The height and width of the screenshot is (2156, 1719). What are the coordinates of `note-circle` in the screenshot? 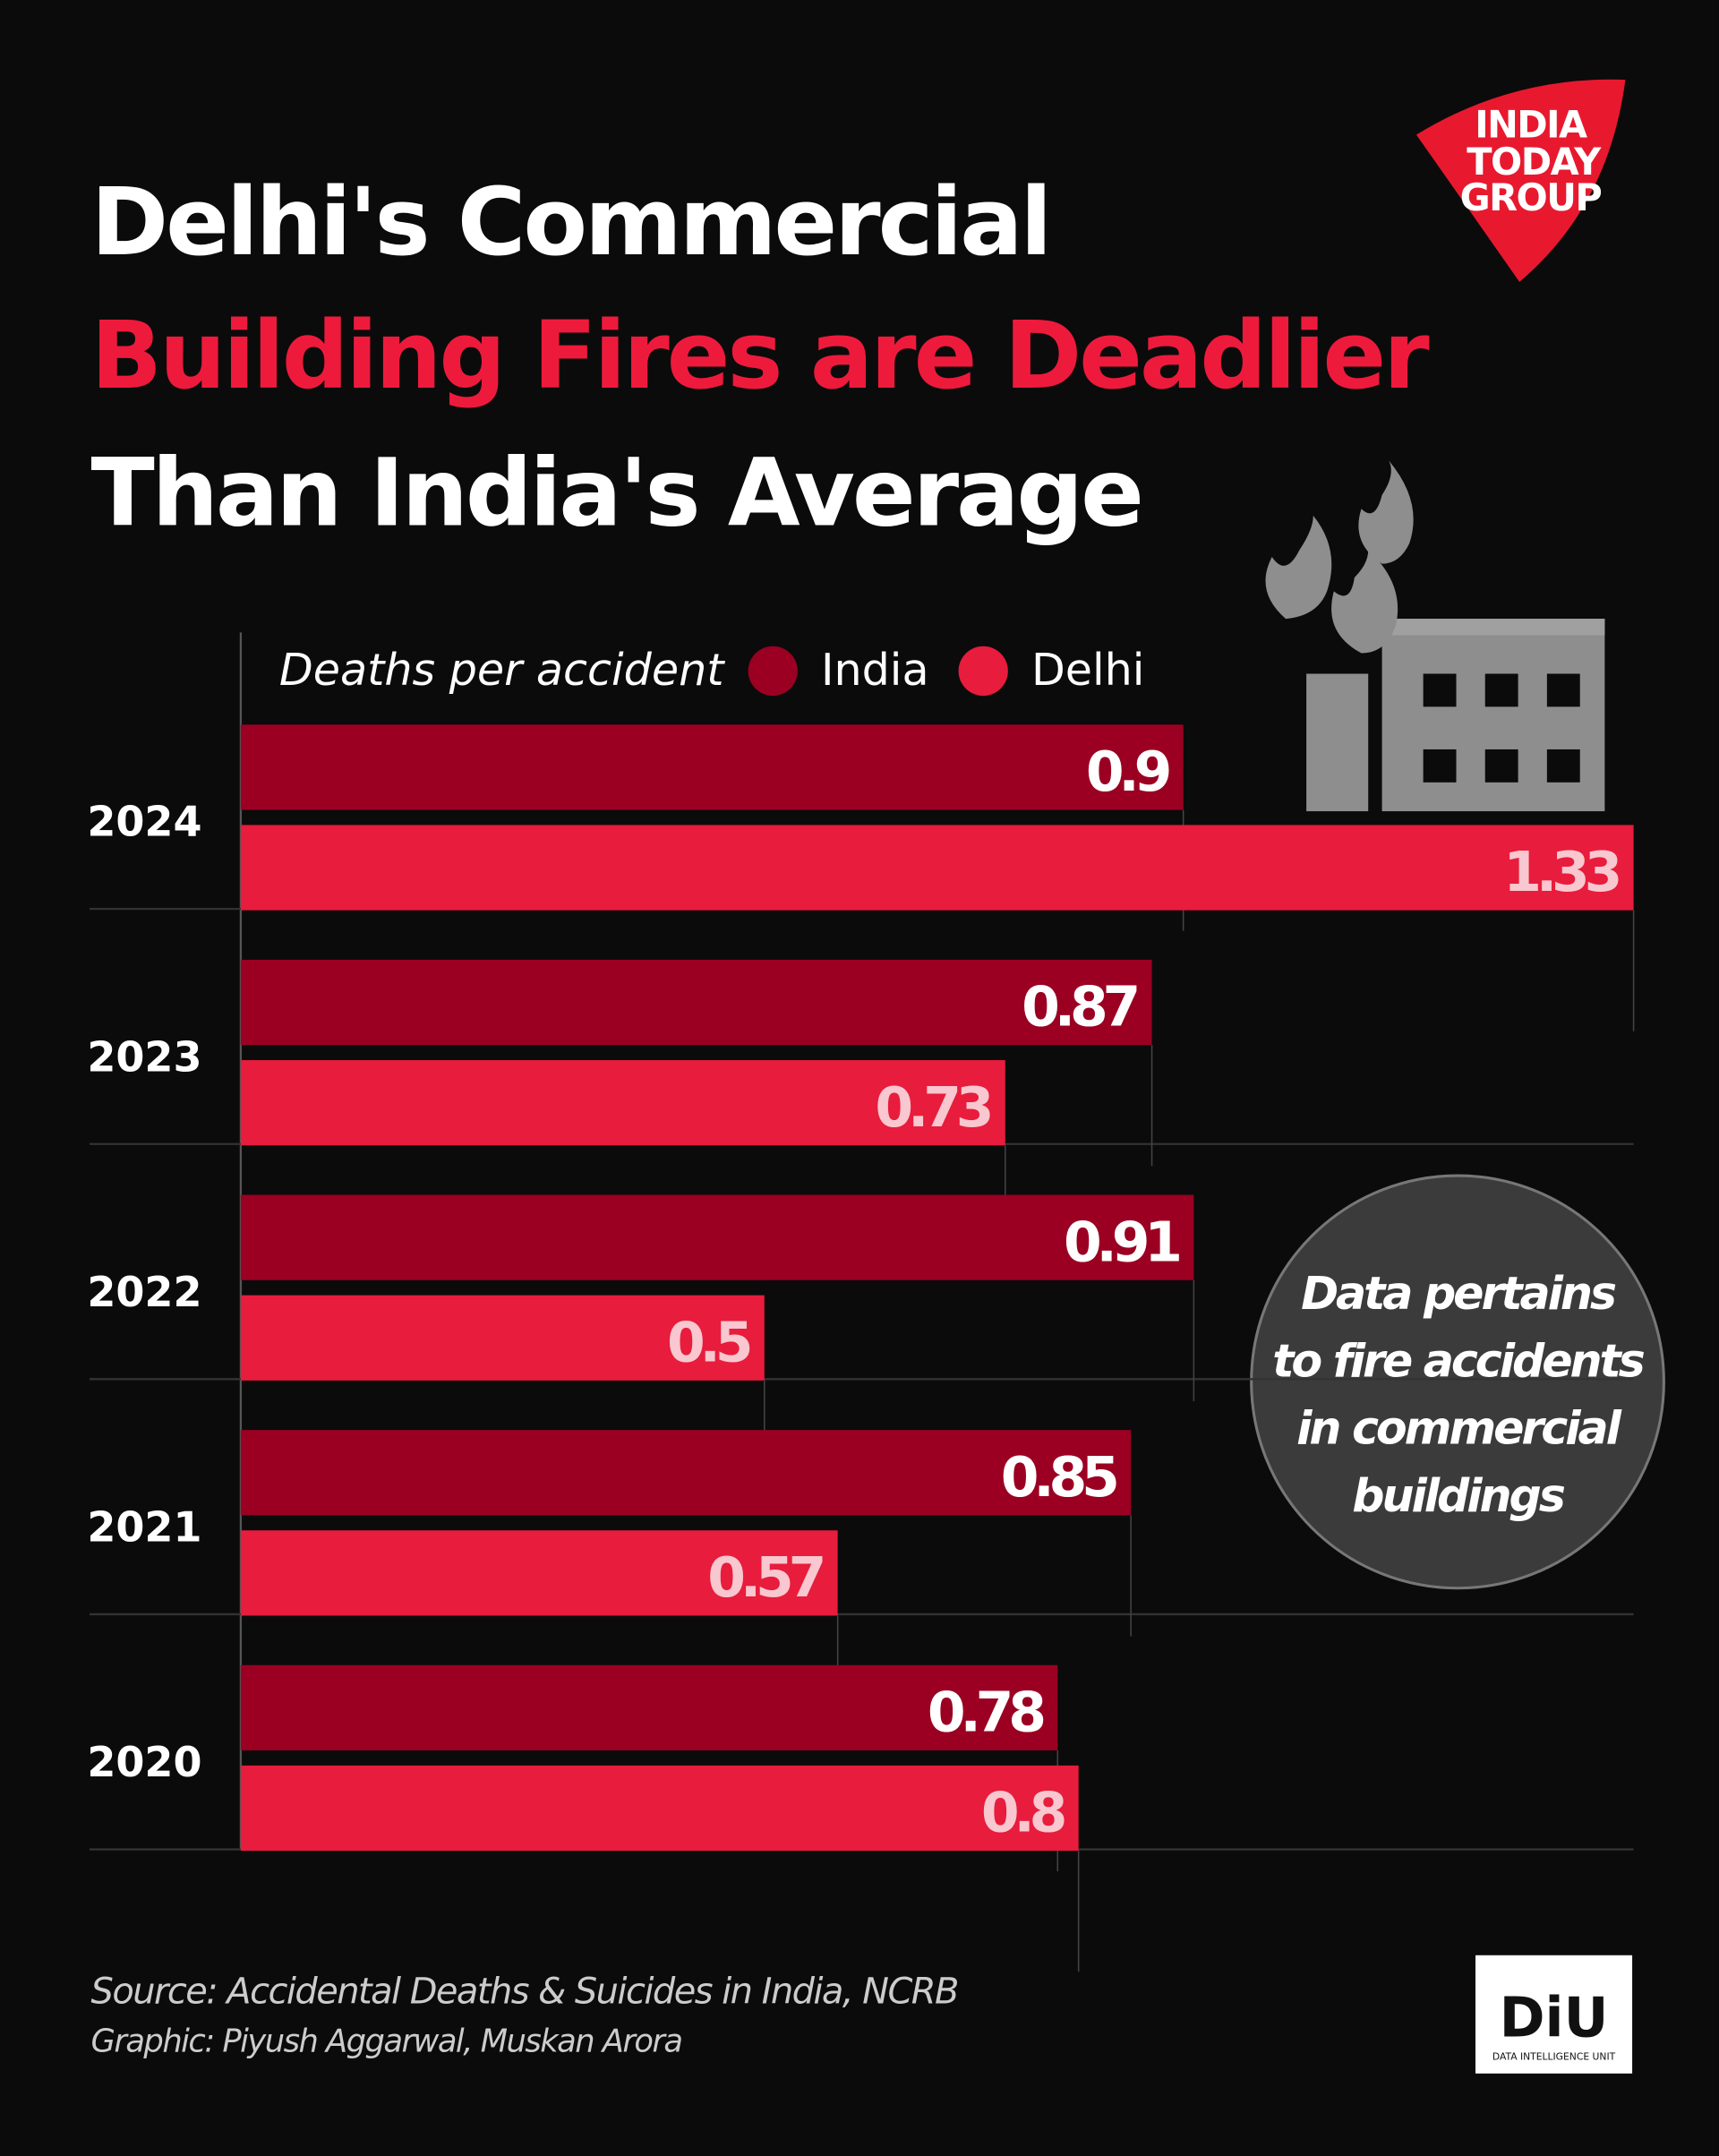 It's located at (1457, 1382).